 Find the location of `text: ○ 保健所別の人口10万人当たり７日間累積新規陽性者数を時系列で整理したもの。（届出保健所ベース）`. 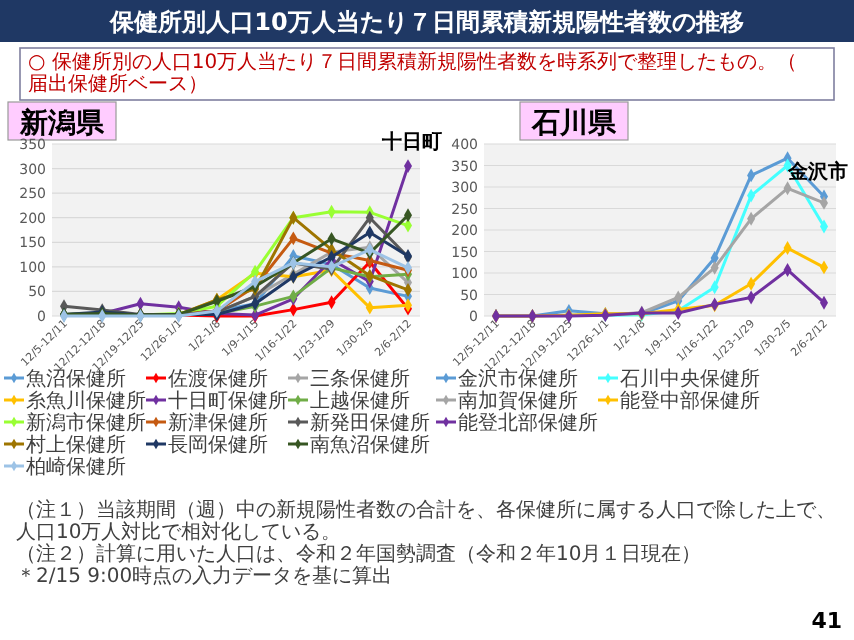

text: ○ 保健所別の人口10万人当たり７日間累積新規陽性者数を時系列で整理したもの。（届出保健所ベース） is located at coordinates (413, 73).